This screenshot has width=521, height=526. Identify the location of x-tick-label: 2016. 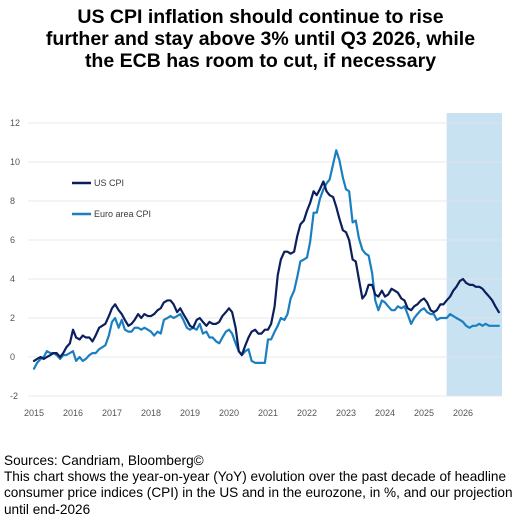
(73, 413).